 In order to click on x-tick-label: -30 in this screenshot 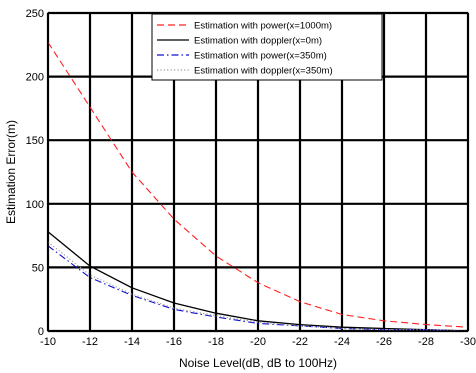, I will do `click(468, 342)`.